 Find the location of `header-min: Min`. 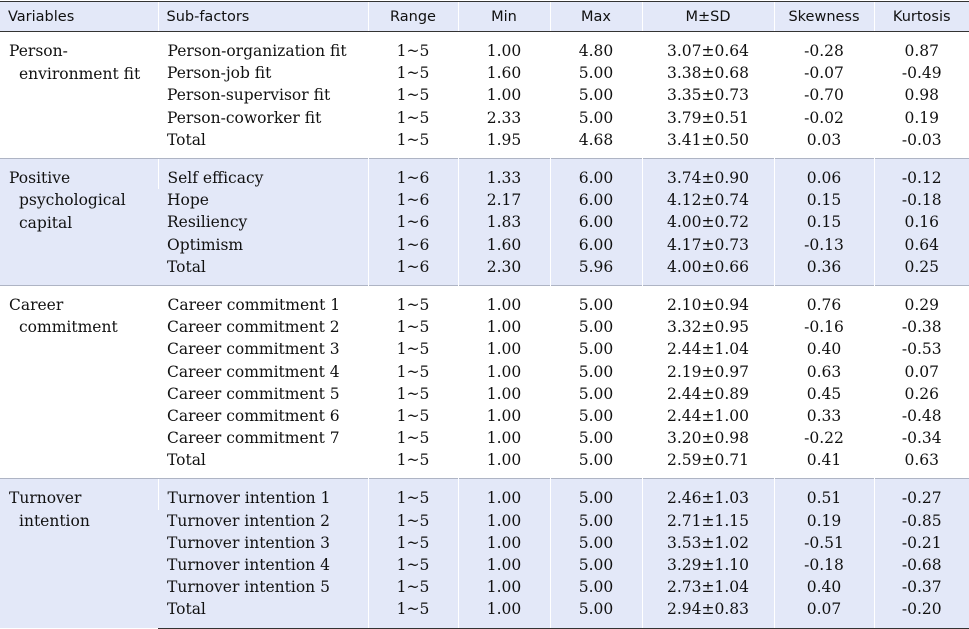

header-min: Min is located at coordinates (503, 16).